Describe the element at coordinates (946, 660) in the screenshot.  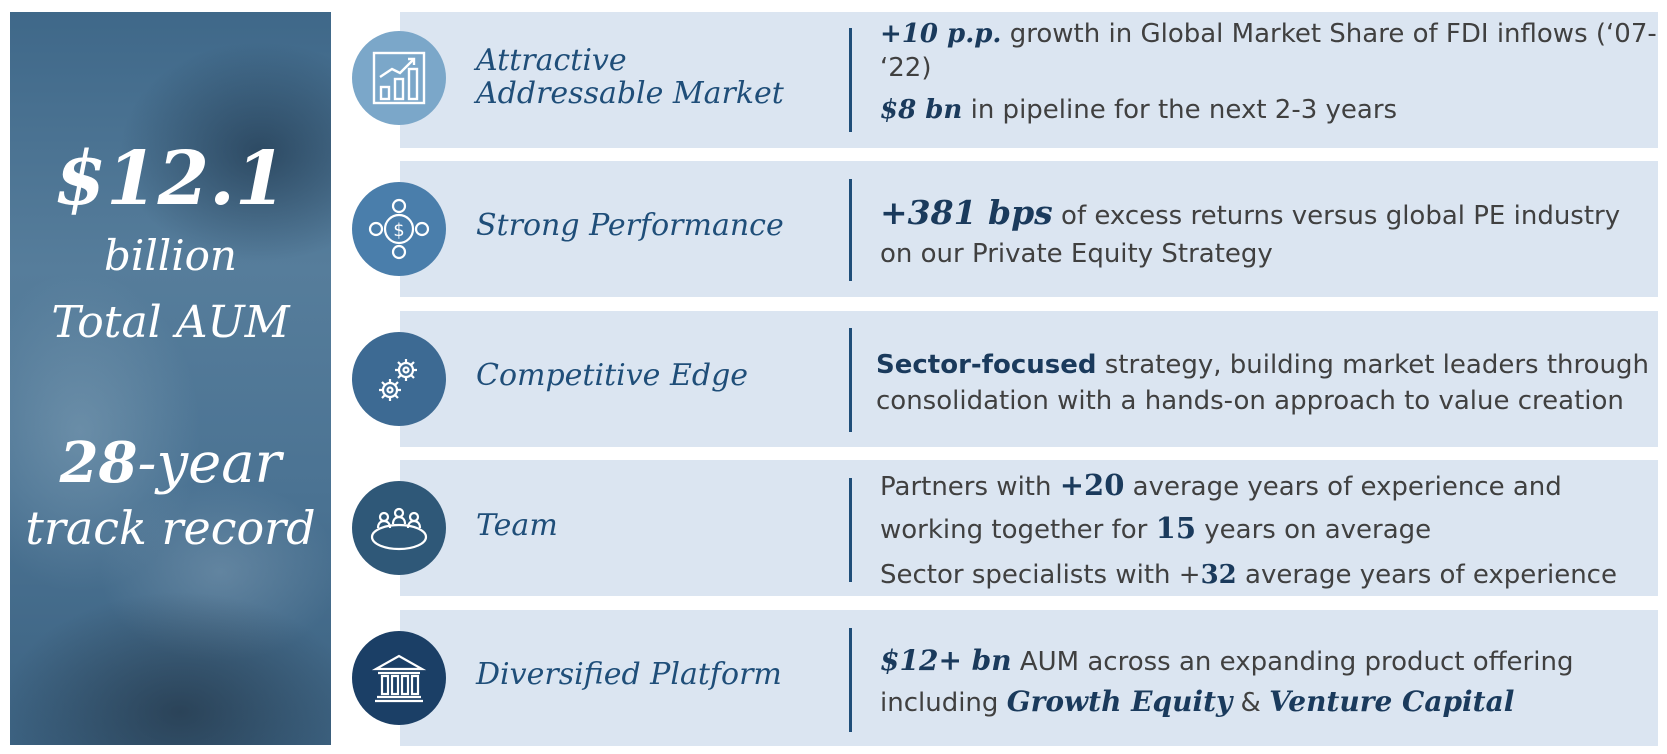
I see `platform-highlight-aum: $12+ bn` at that location.